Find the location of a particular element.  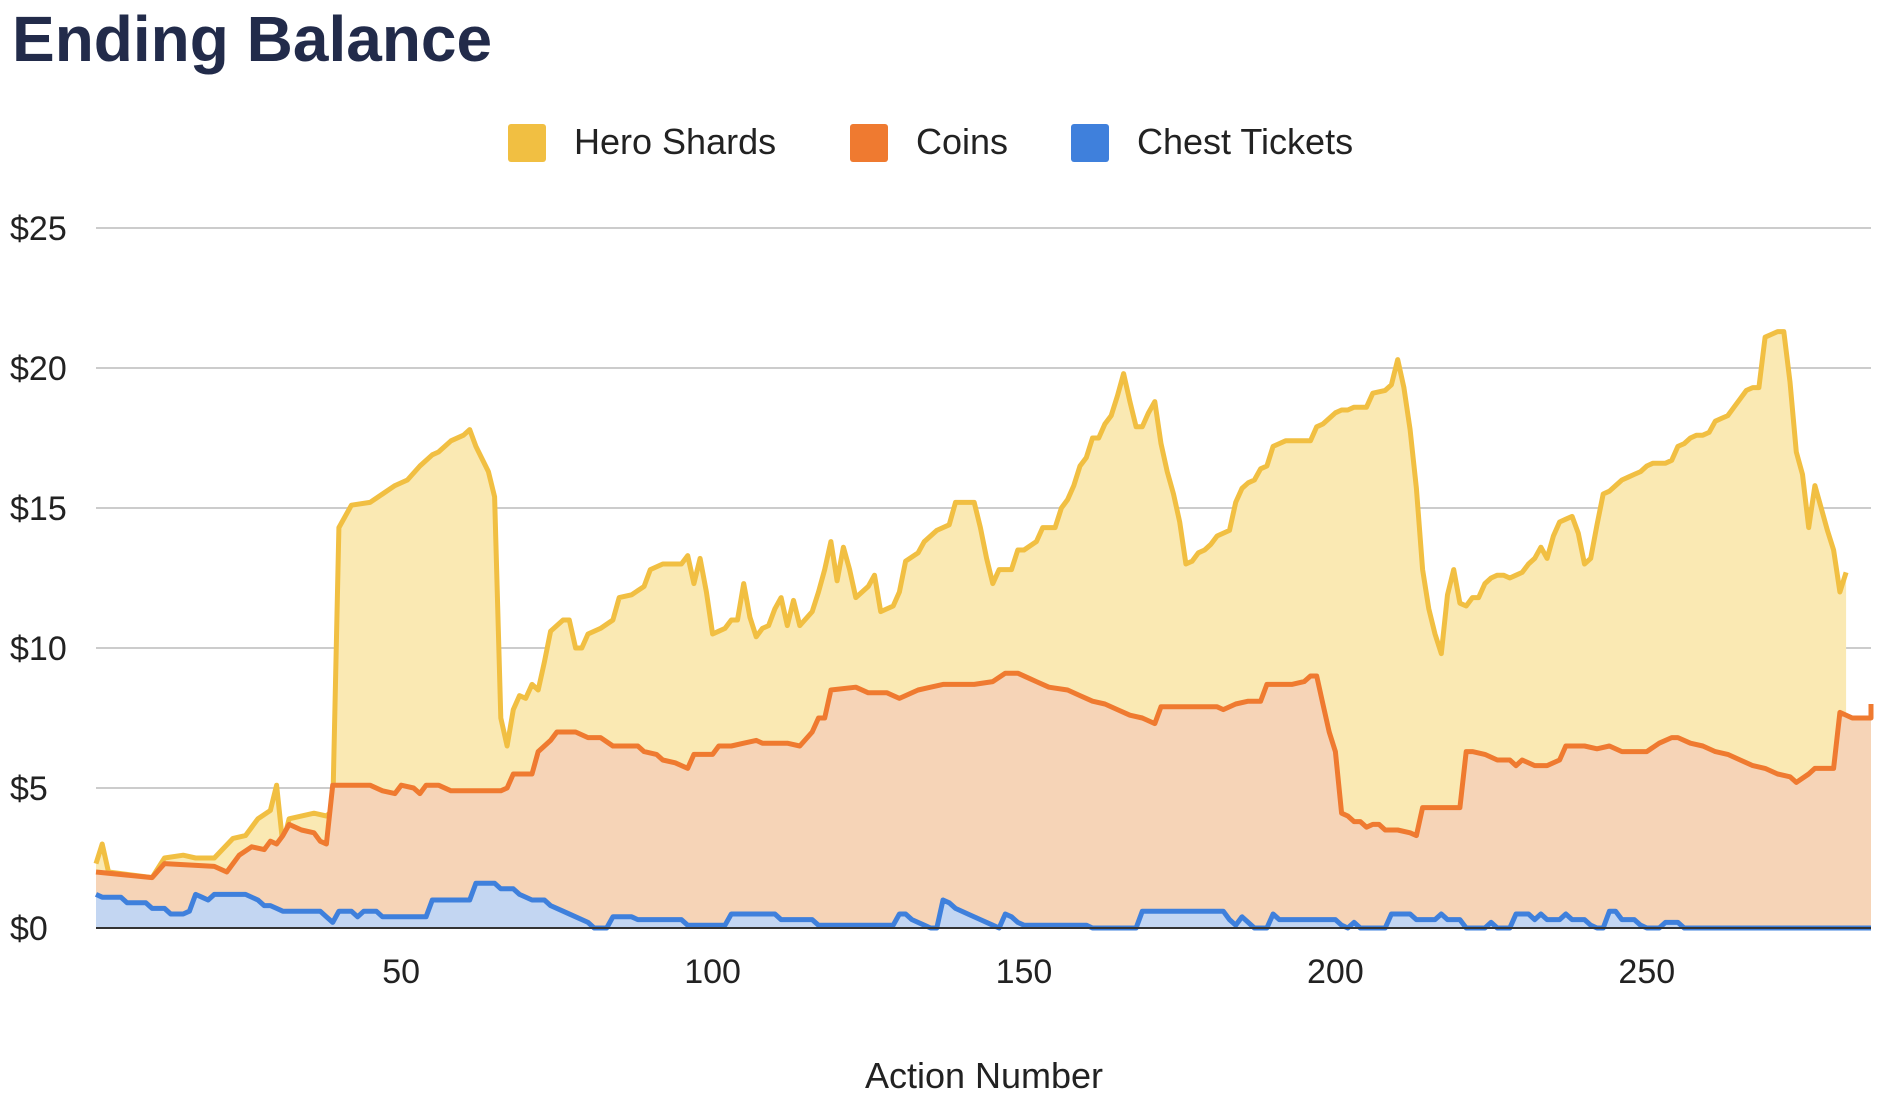

y-tick-label: $0 is located at coordinates (29, 929).